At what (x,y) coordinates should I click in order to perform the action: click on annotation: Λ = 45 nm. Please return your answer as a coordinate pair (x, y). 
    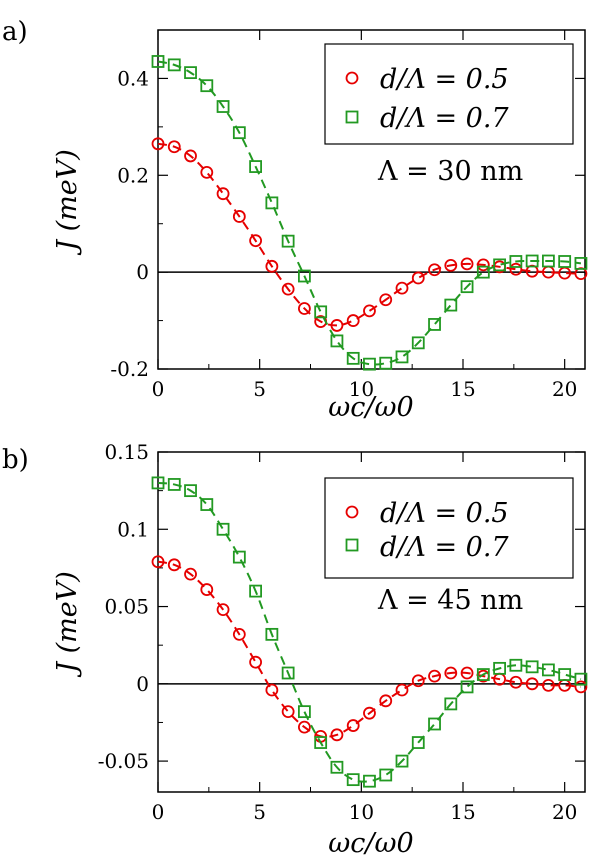
    Looking at the image, I should click on (450, 600).